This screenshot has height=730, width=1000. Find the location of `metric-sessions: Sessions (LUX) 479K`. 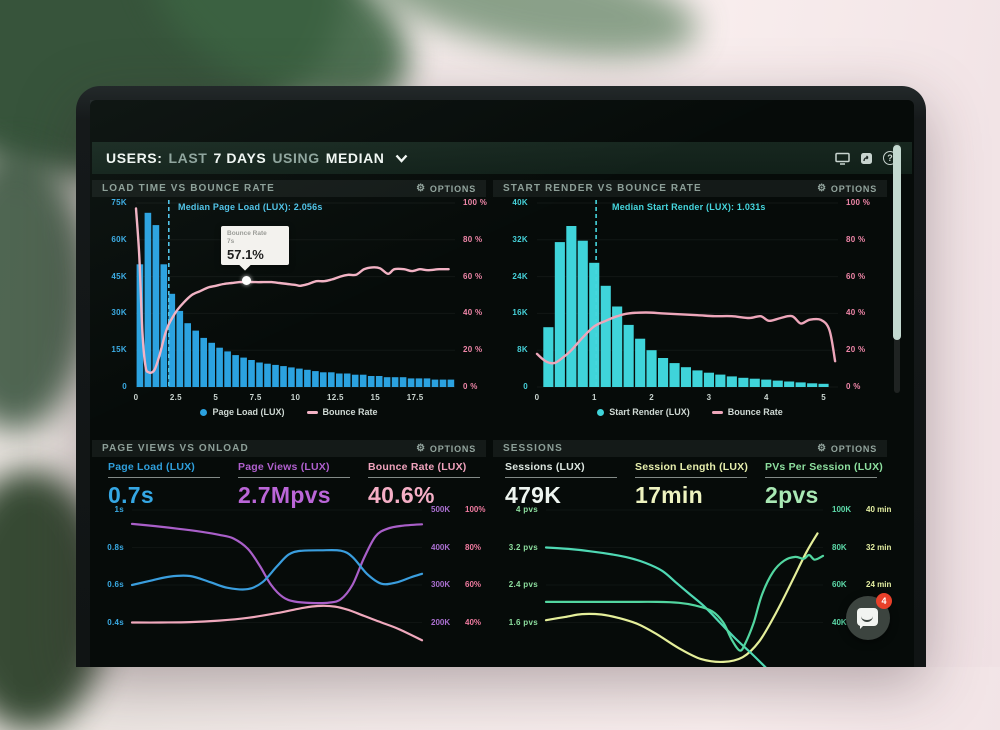

metric-sessions: Sessions (LUX) 479K is located at coordinates (570, 485).